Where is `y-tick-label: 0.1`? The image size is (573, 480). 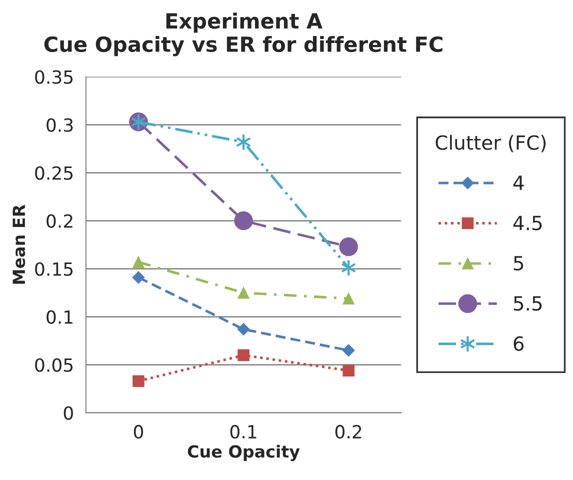 y-tick-label: 0.1 is located at coordinates (59, 317).